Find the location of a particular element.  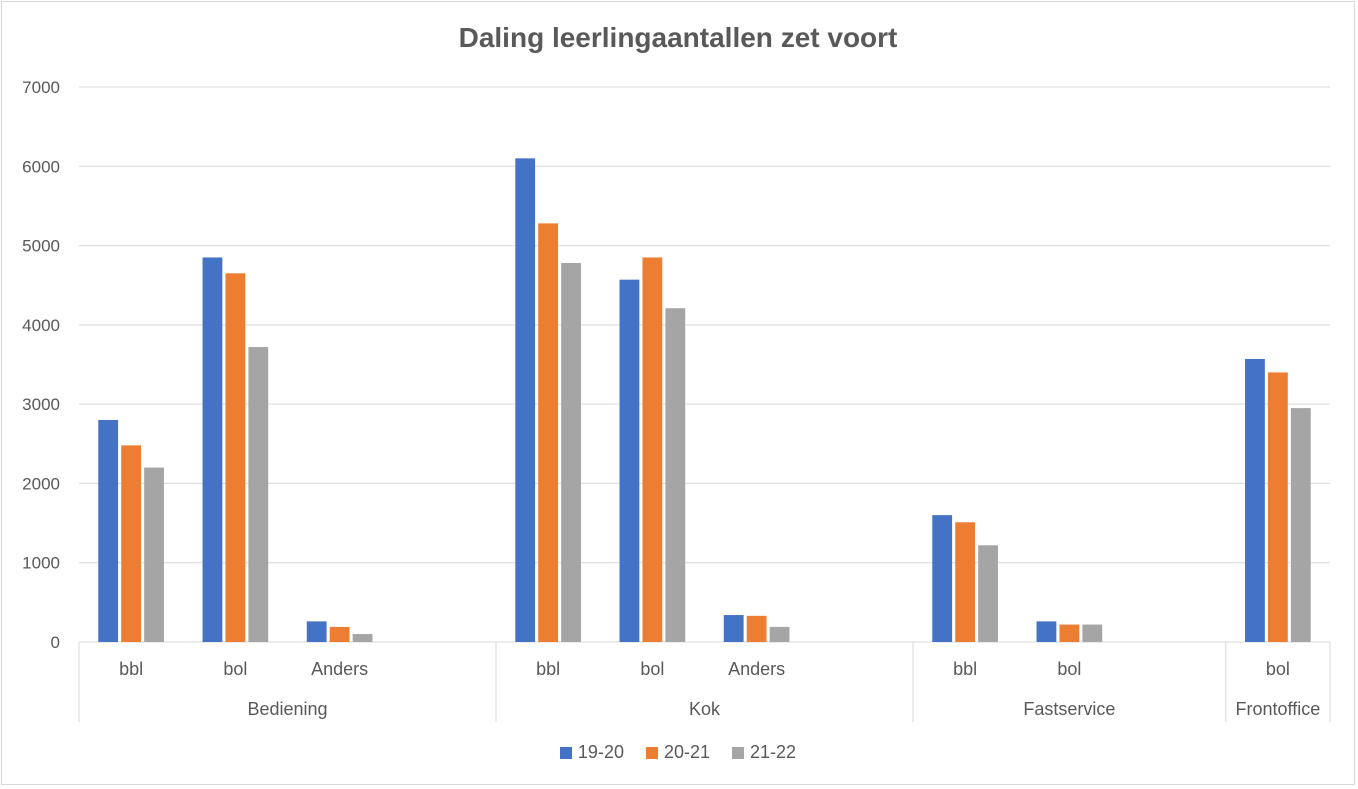

y-tick-label: 3000 is located at coordinates (41, 404).